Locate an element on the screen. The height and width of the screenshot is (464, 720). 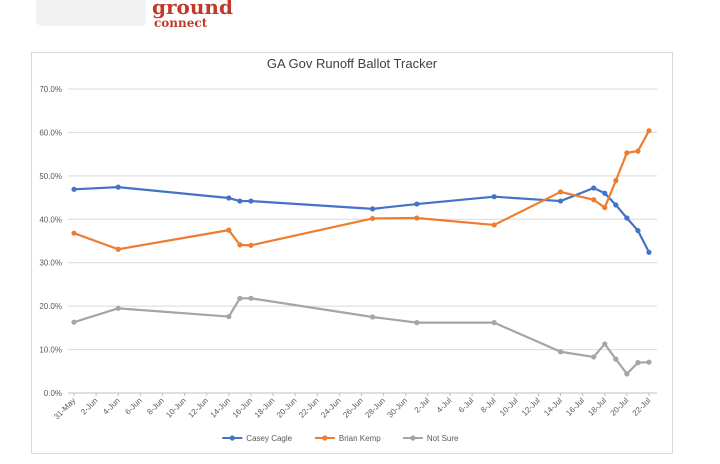
x-tick-label: 4-Jun is located at coordinates (111, 406).